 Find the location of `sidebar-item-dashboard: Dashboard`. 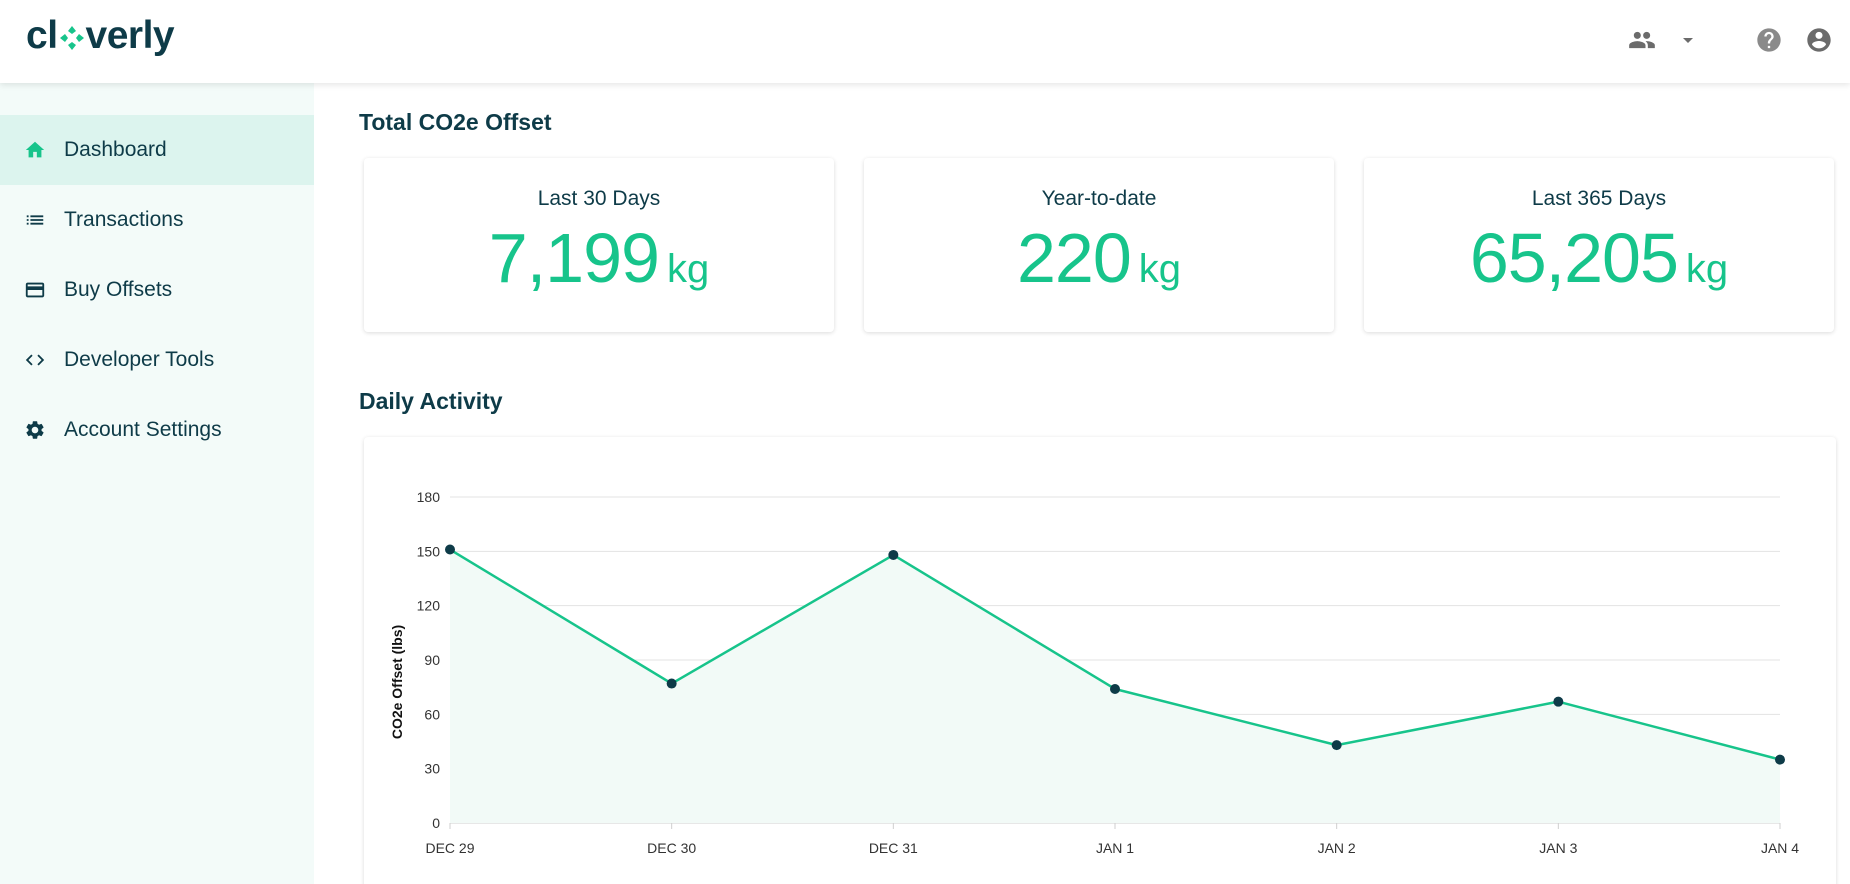

sidebar-item-dashboard: Dashboard is located at coordinates (157, 150).